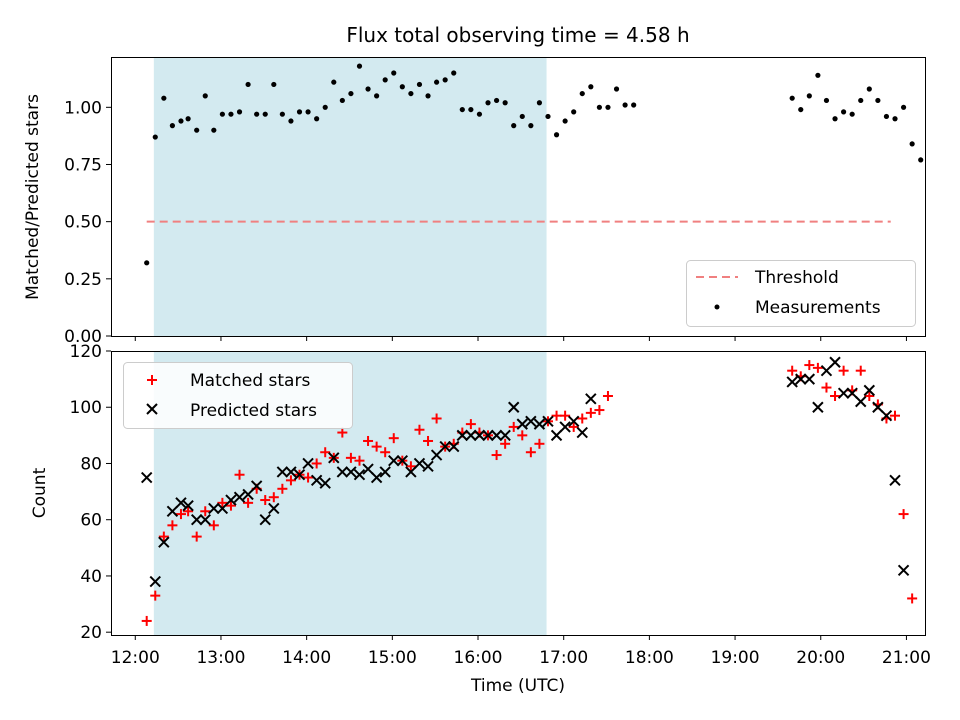 This screenshot has height=720, width=960. Describe the element at coordinates (86, 352) in the screenshot. I see `bottom-y-tick-label: 120` at that location.